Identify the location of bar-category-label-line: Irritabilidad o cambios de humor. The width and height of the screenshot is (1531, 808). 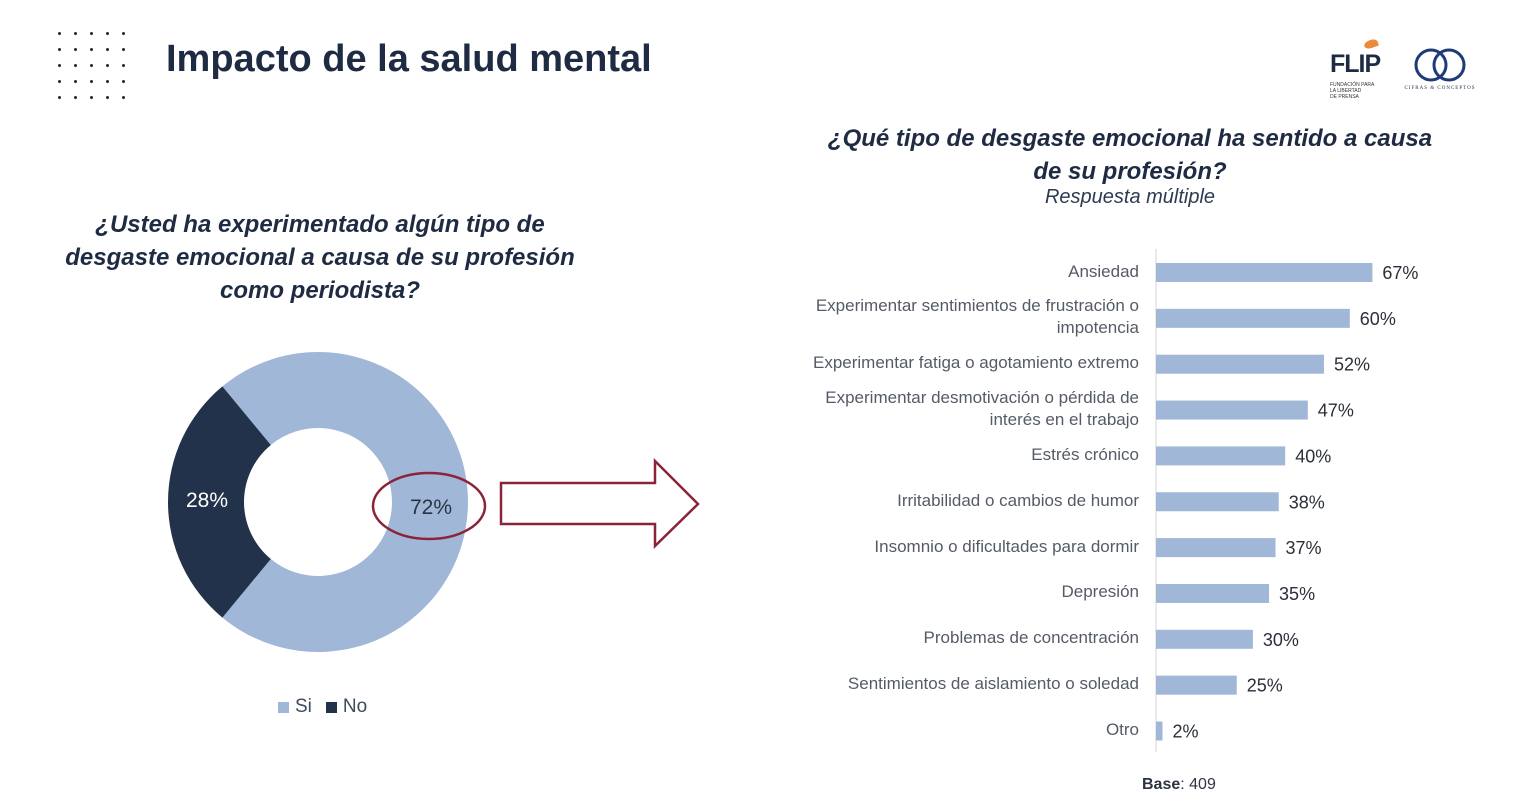
(1018, 500).